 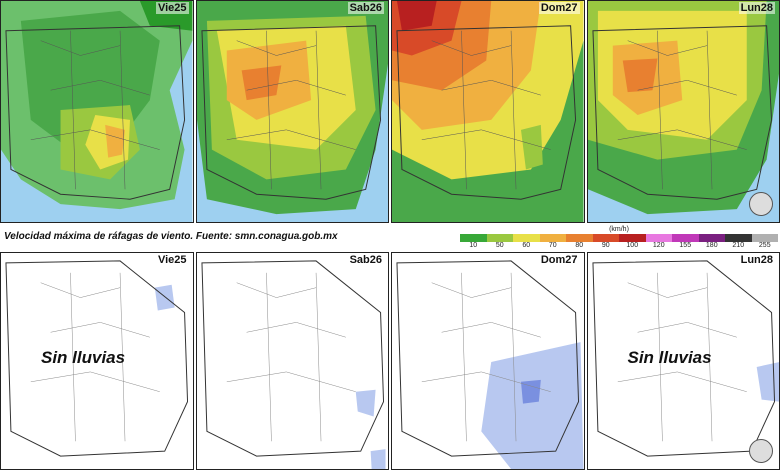 What do you see at coordinates (685, 245) in the screenshot?
I see `legend-tick-label: 155` at bounding box center [685, 245].